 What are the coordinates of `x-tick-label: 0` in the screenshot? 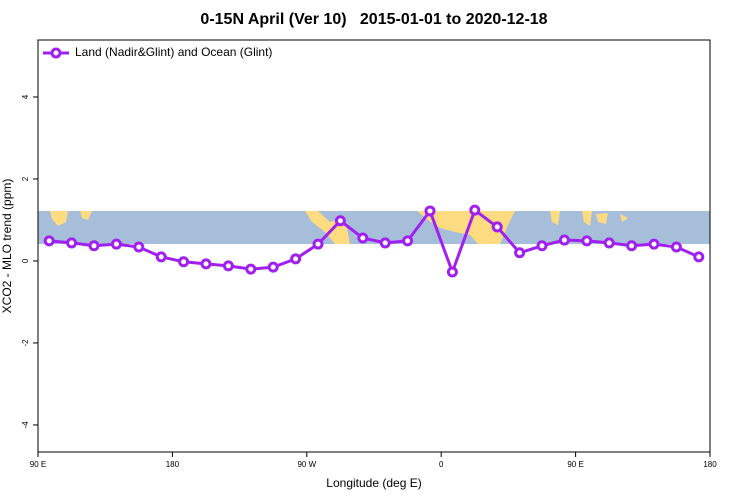 It's located at (441, 464).